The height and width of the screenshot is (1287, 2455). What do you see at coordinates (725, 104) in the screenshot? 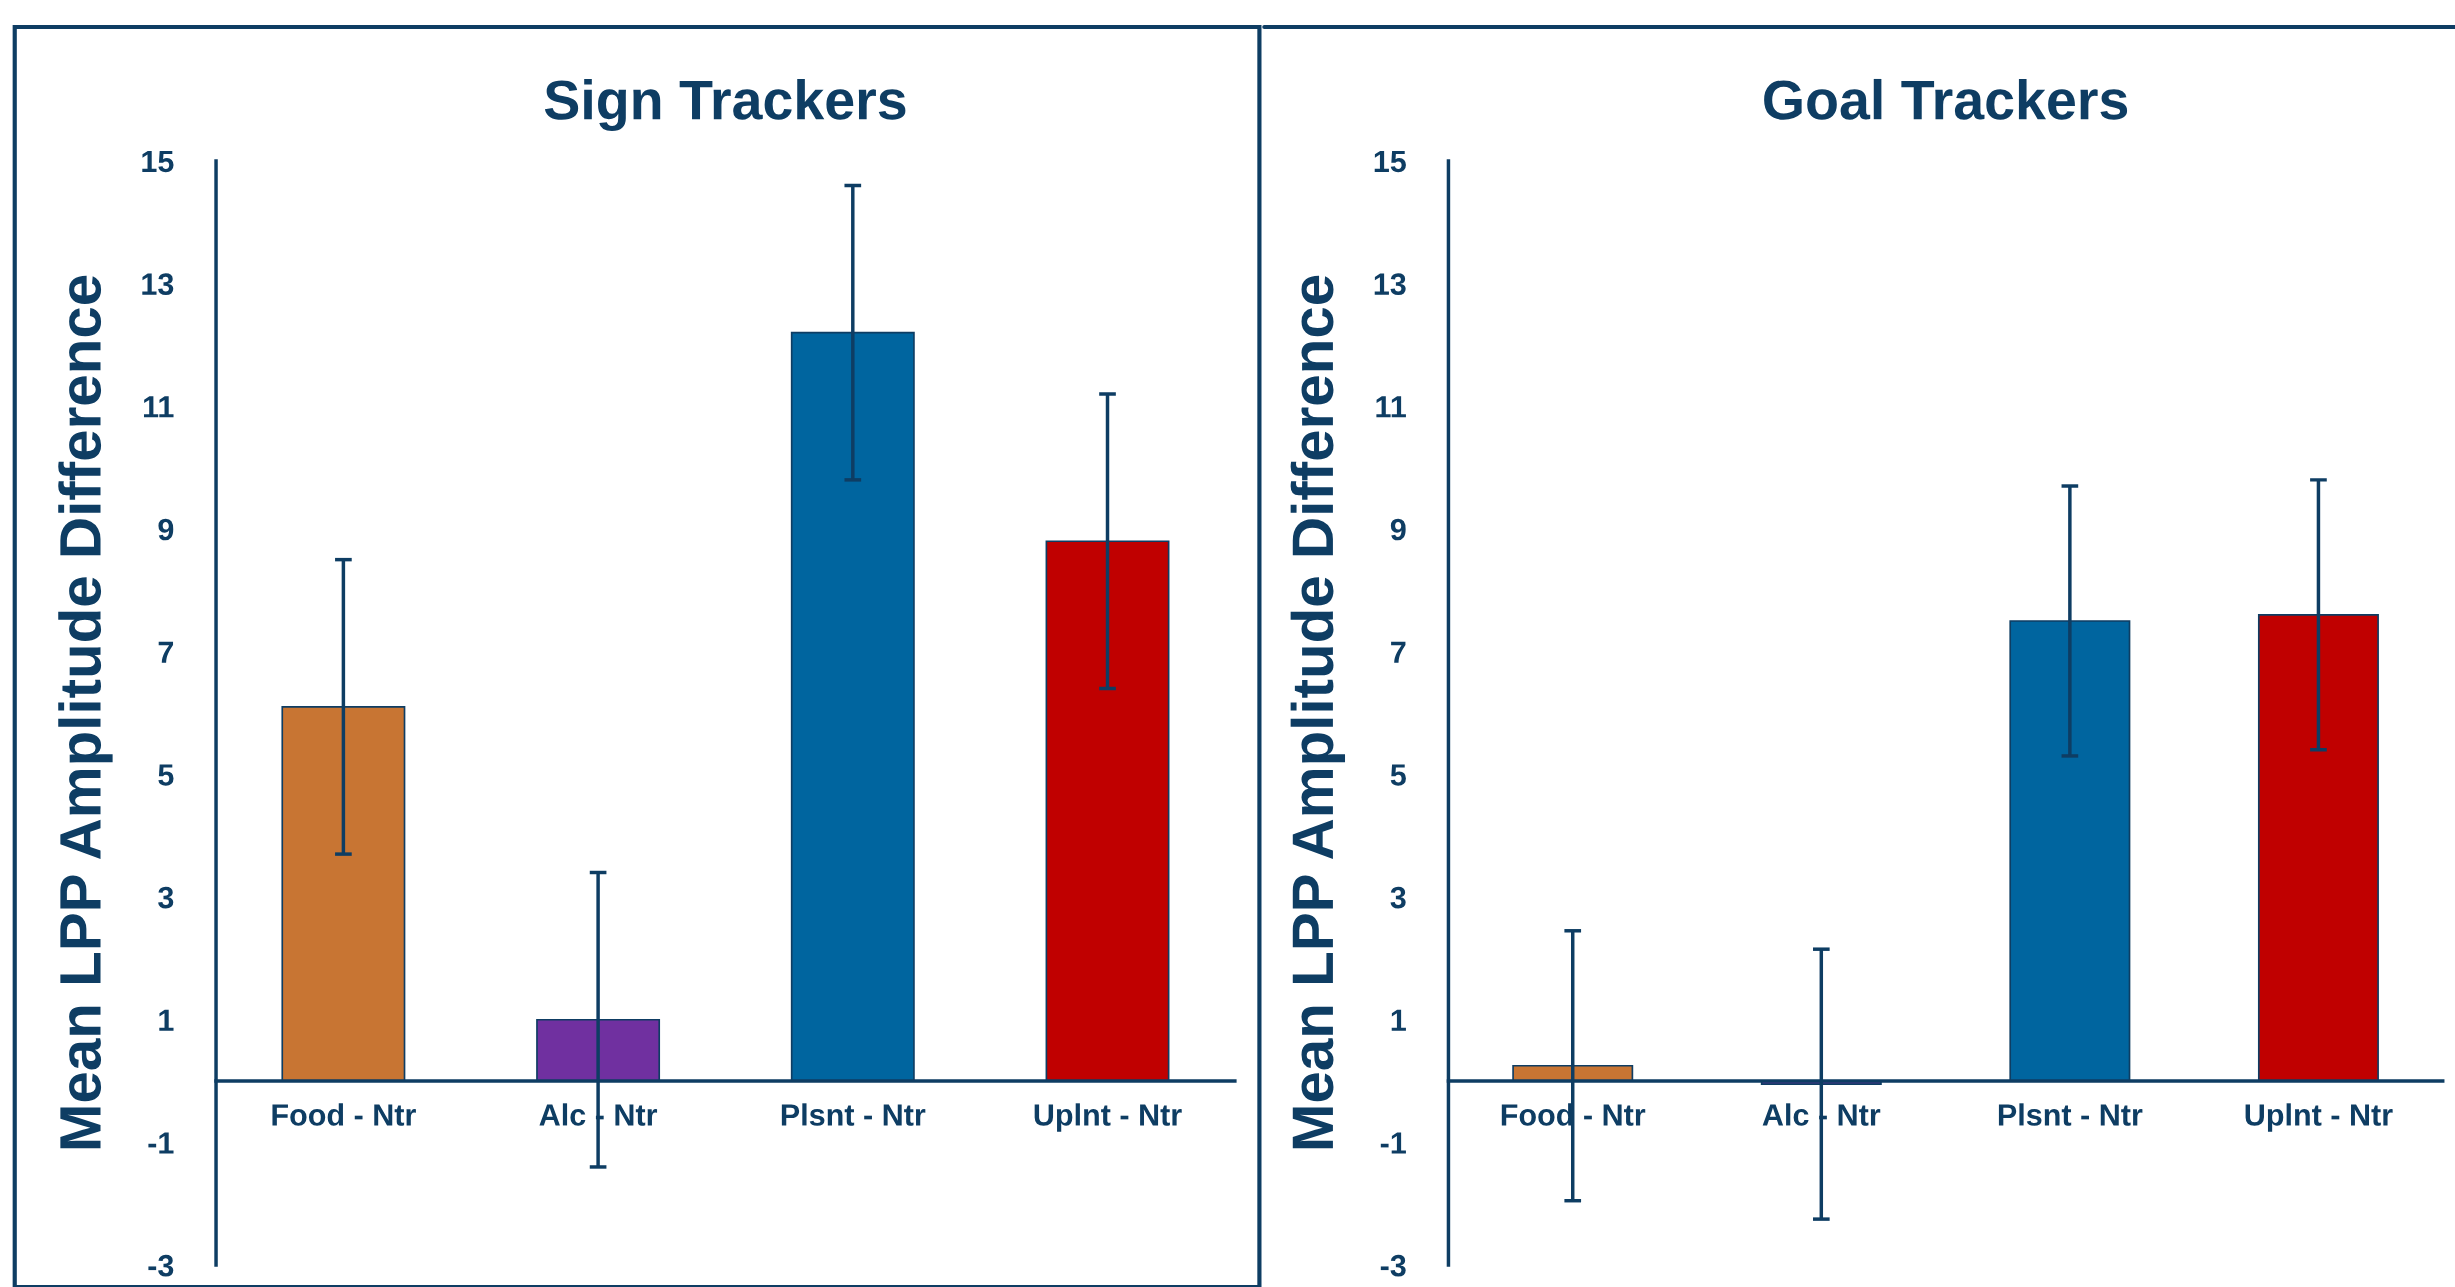
I see `chart-title: Sign Trackers` at bounding box center [725, 104].